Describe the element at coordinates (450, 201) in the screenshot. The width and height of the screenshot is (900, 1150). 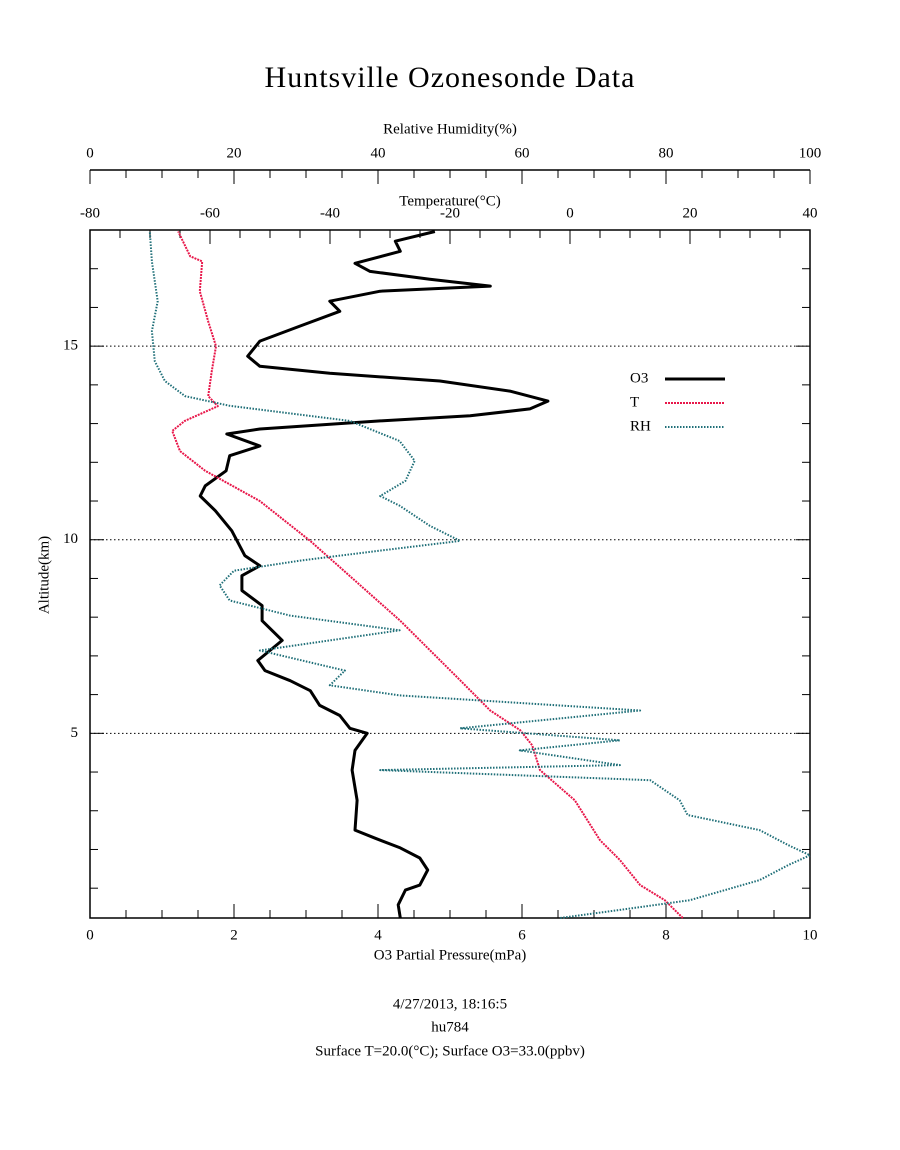
I see `x-axis-label: Temperature(°C)` at that location.